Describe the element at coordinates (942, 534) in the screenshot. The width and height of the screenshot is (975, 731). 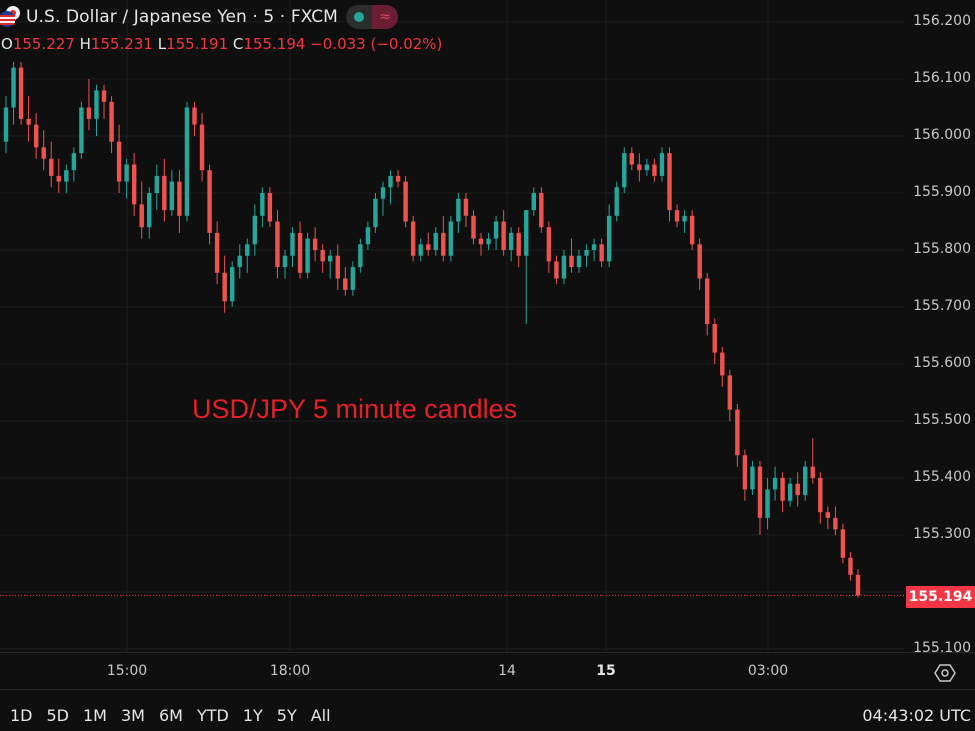
I see `price-tick-label: 155.300` at that location.